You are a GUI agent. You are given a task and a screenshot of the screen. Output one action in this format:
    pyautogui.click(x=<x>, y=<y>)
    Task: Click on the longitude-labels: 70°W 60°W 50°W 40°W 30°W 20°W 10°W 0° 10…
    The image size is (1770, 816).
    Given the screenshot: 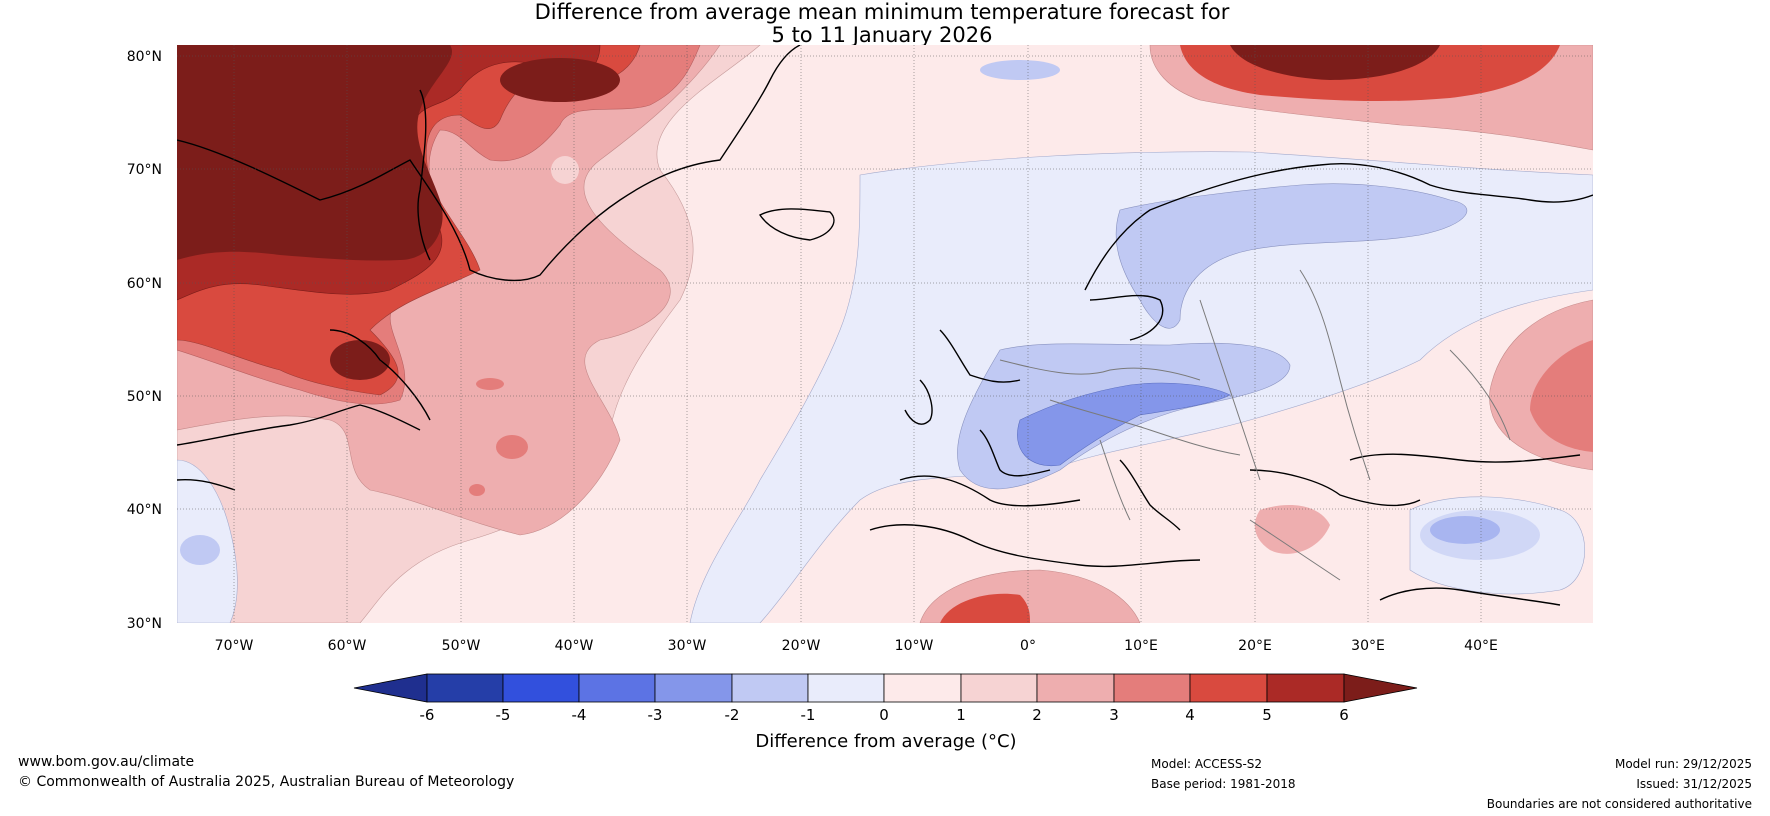 What is the action you would take?
    pyautogui.click(x=856, y=646)
    